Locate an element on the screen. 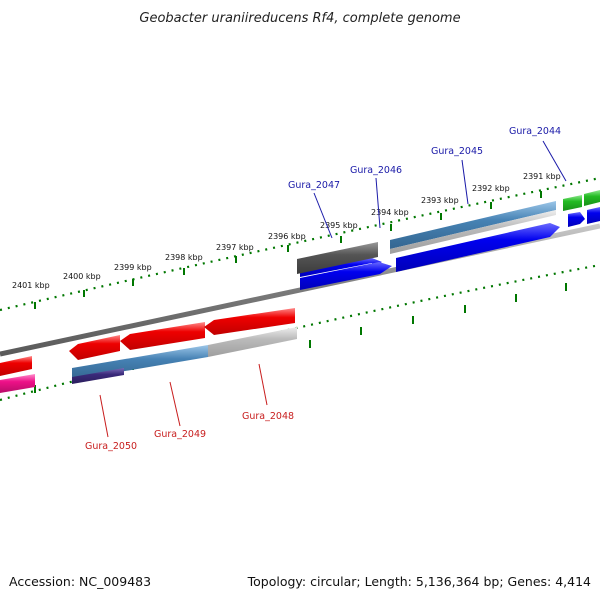  forward-feature-track is located at coordinates (448, 232).